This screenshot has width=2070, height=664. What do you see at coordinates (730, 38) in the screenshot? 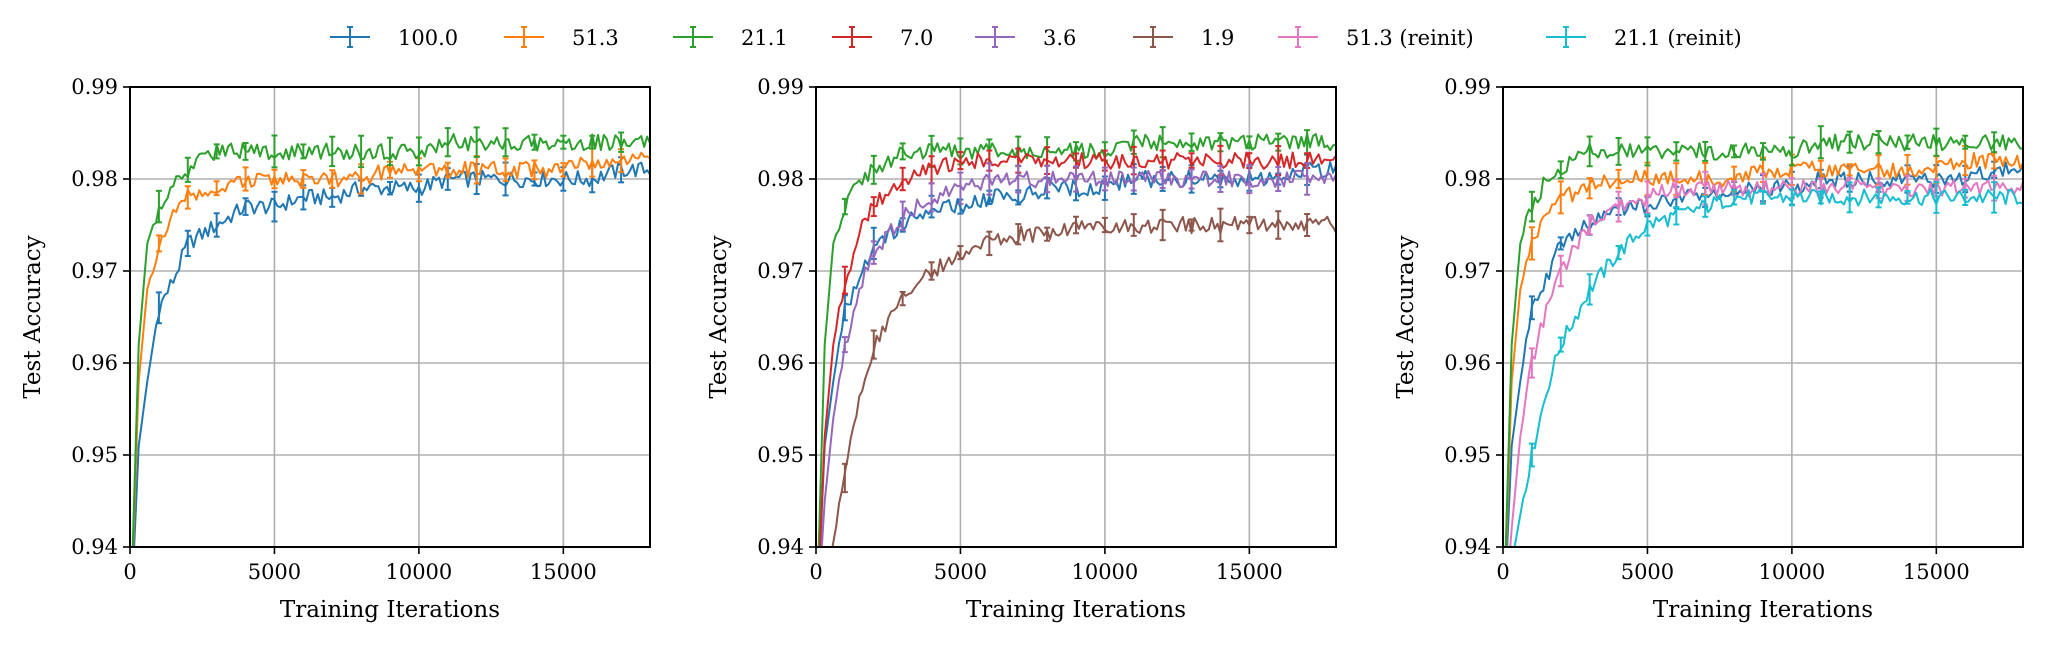
I see `legend-entry-21-1: 21.1` at bounding box center [730, 38].